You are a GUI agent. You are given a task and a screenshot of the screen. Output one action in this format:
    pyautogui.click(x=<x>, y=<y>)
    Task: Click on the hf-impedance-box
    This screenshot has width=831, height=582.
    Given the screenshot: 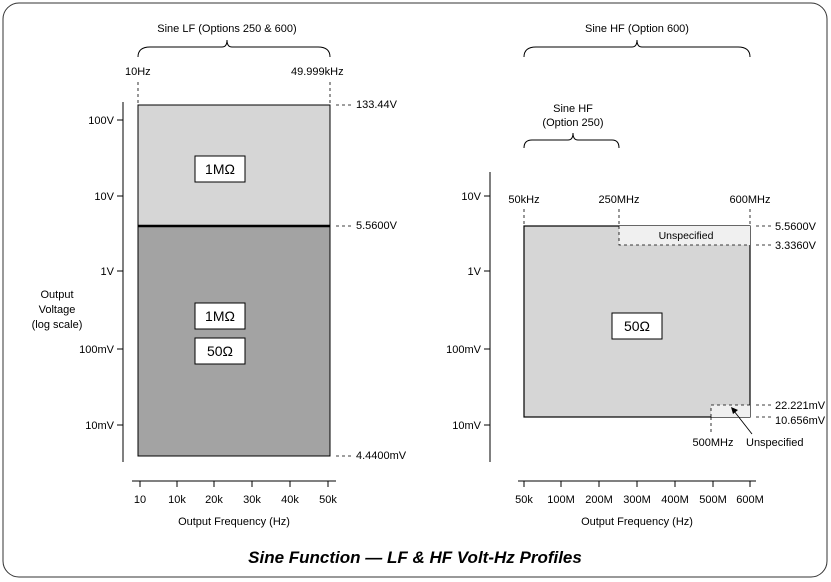 What is the action you would take?
    pyautogui.click(x=637, y=326)
    